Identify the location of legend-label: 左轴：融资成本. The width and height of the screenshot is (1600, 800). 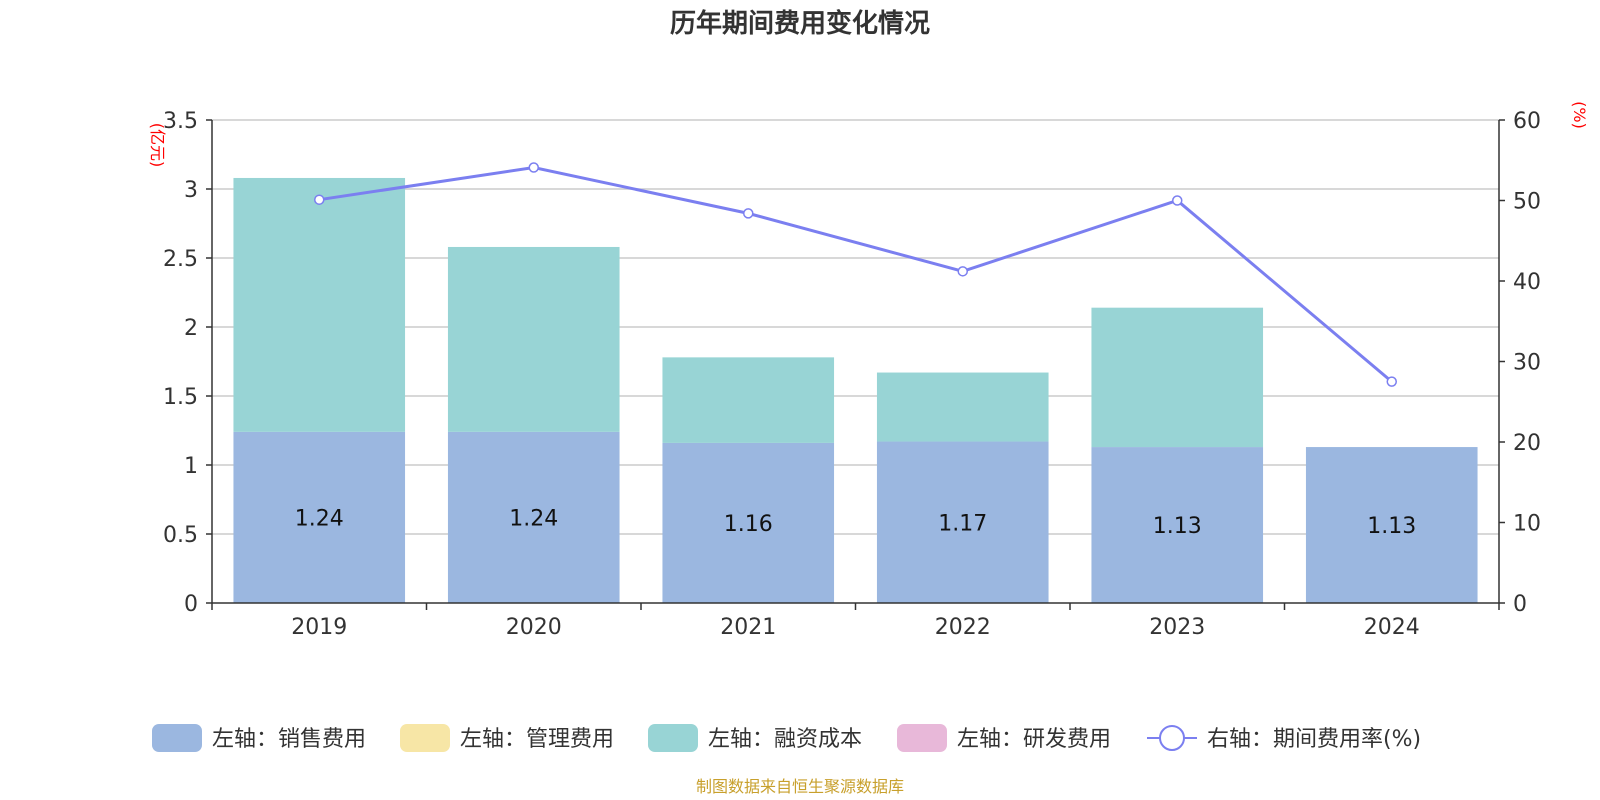
(785, 739).